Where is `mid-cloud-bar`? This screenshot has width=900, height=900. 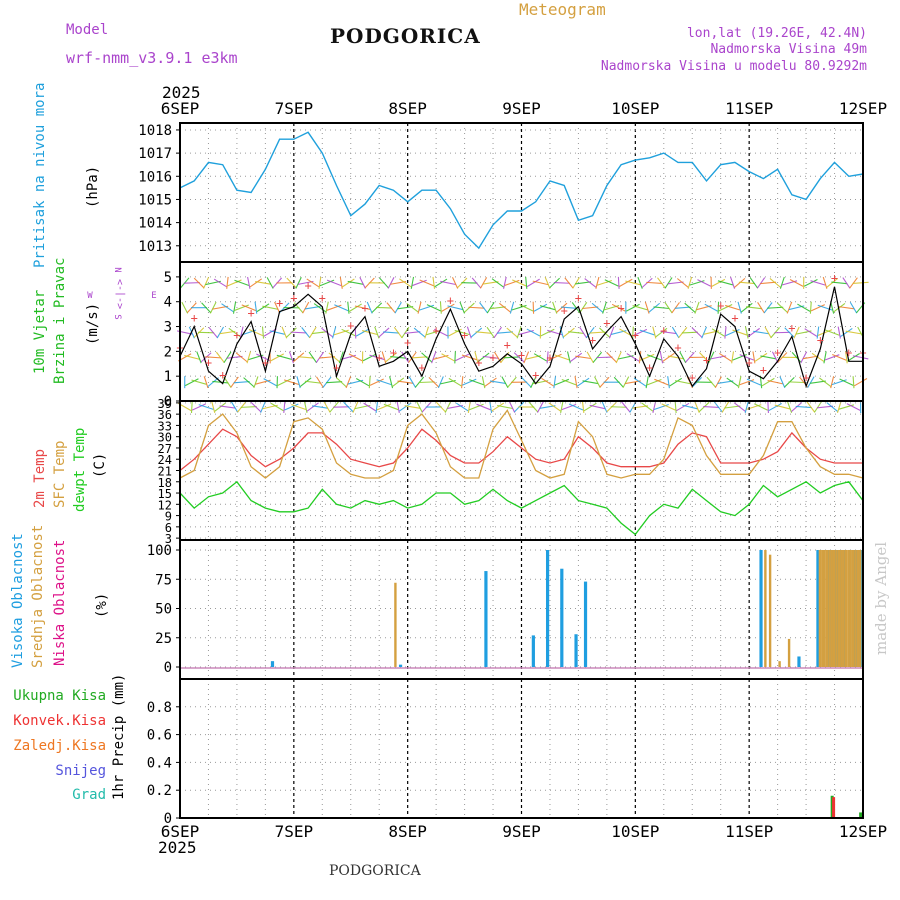 mid-cloud-bar is located at coordinates (841, 608).